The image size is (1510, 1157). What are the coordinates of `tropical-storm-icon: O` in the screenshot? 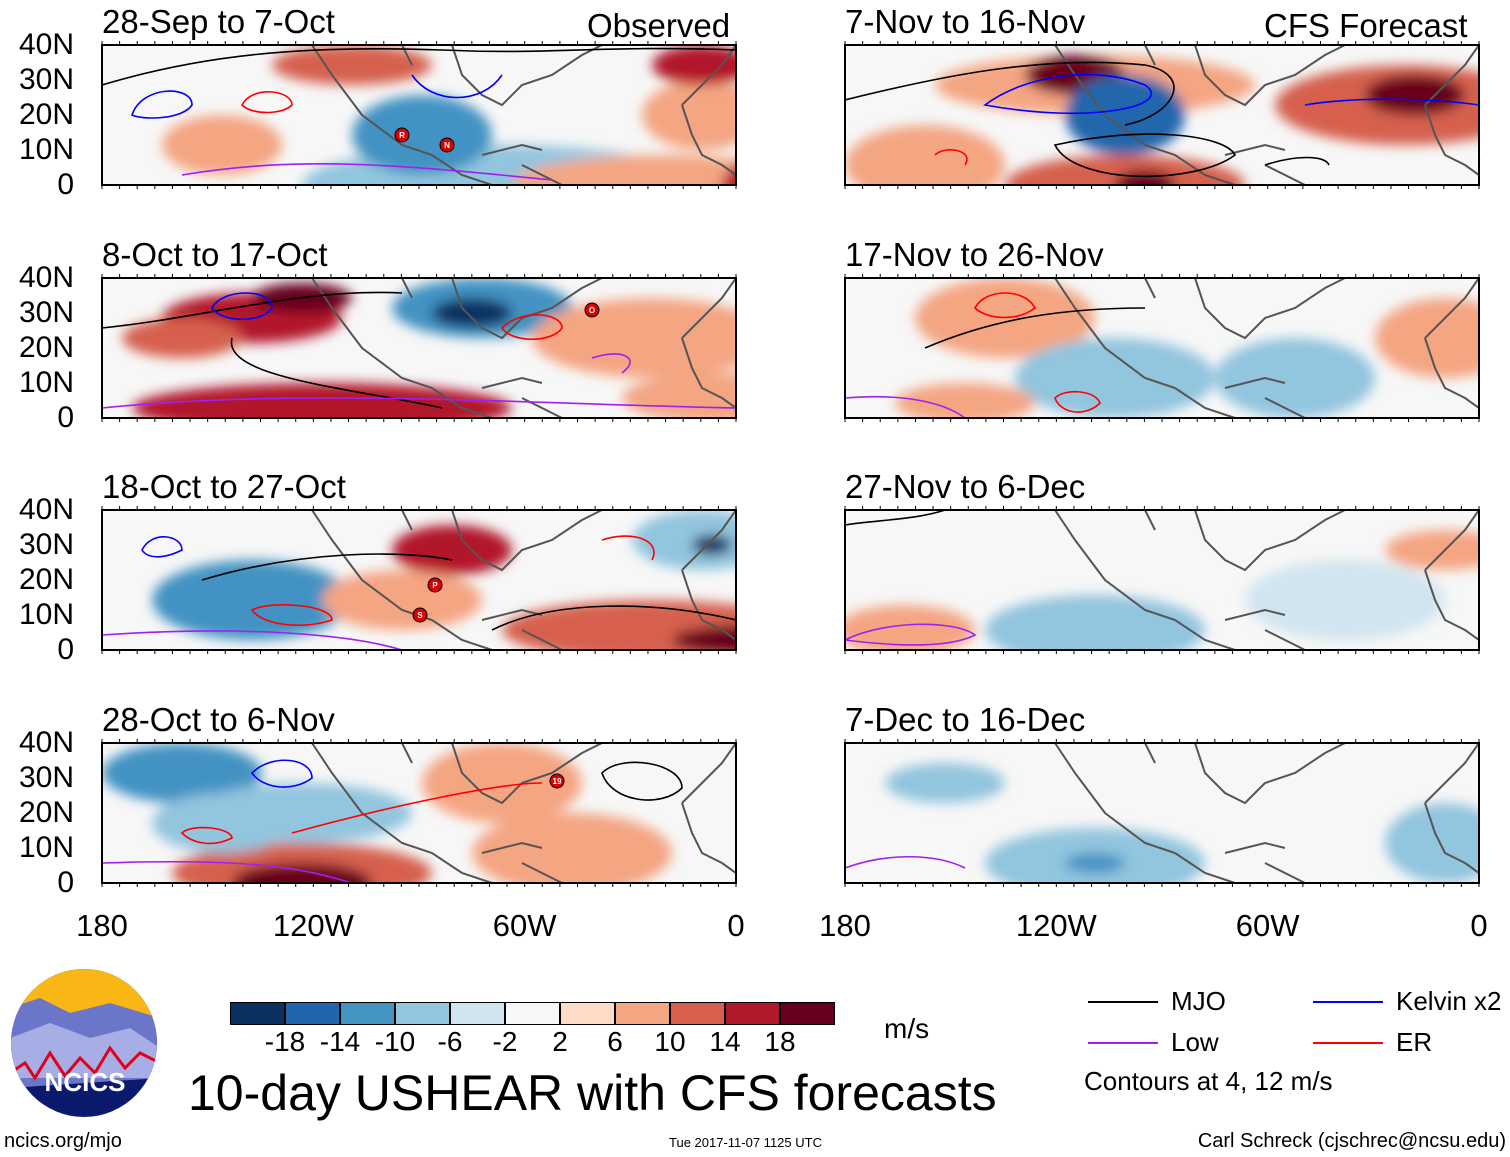 It's located at (592, 310).